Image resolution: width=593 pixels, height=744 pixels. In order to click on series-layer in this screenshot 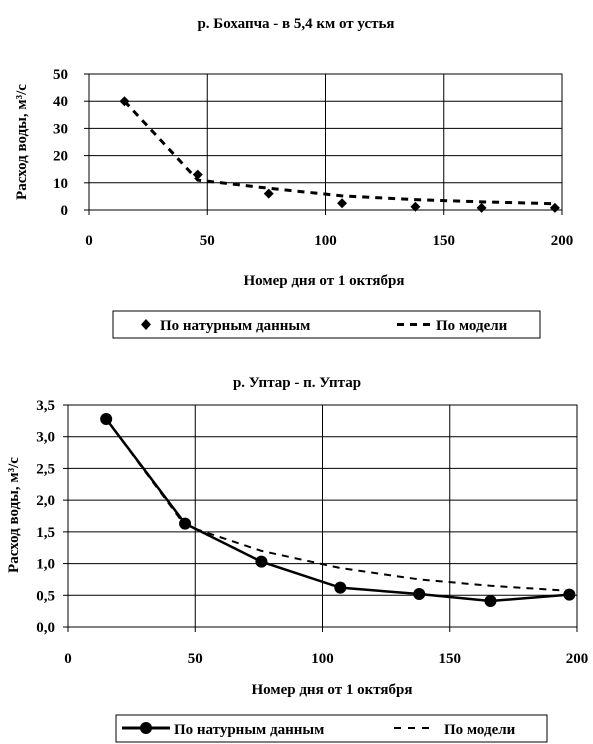, I will do `click(339, 154)`.